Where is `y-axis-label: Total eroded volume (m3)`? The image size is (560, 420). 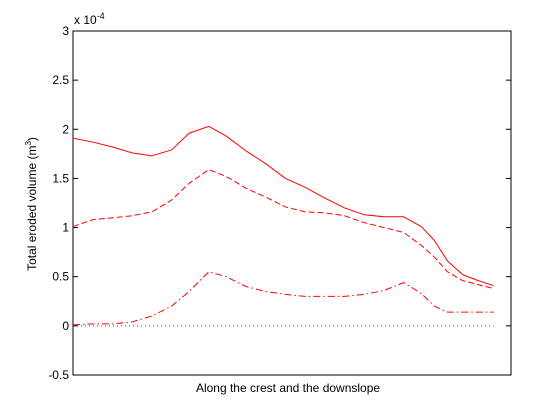
y-axis-label: Total eroded volume (m3) is located at coordinates (31, 204).